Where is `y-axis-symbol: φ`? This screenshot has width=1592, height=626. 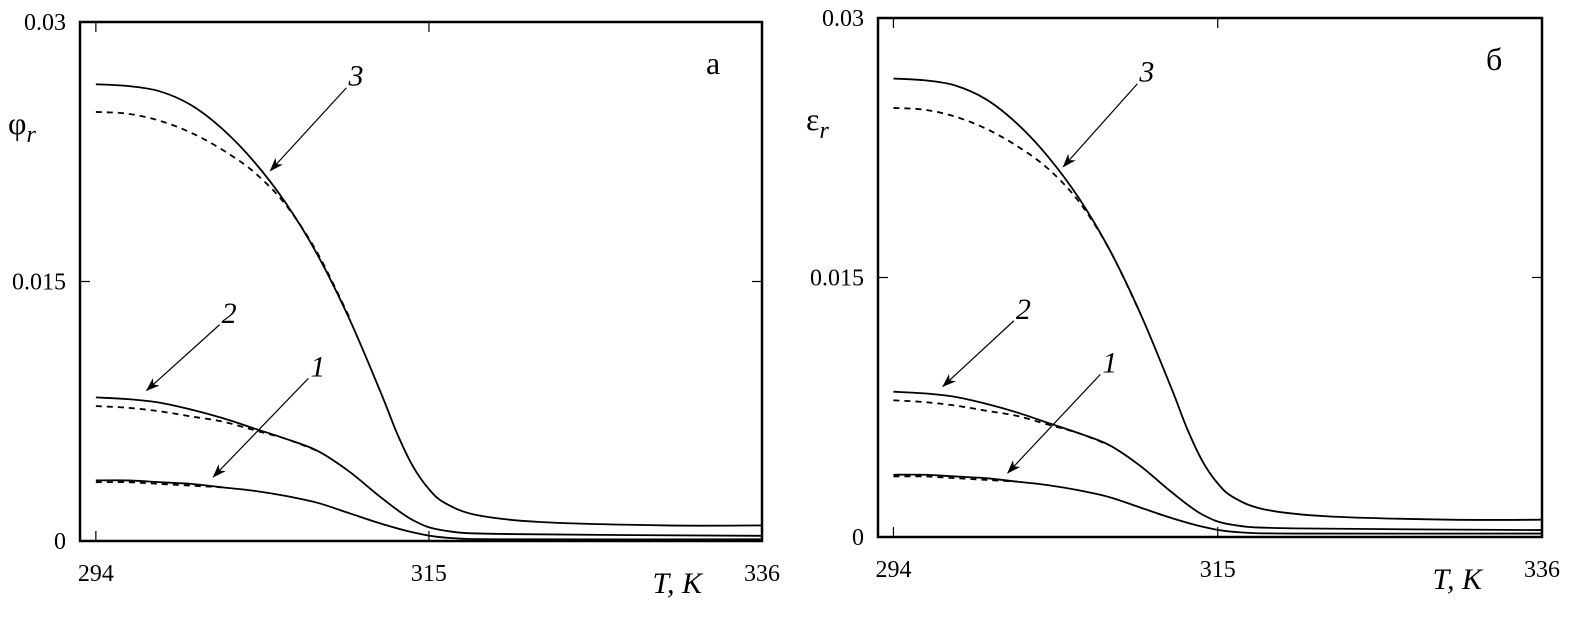
y-axis-symbol: φ is located at coordinates (17, 123).